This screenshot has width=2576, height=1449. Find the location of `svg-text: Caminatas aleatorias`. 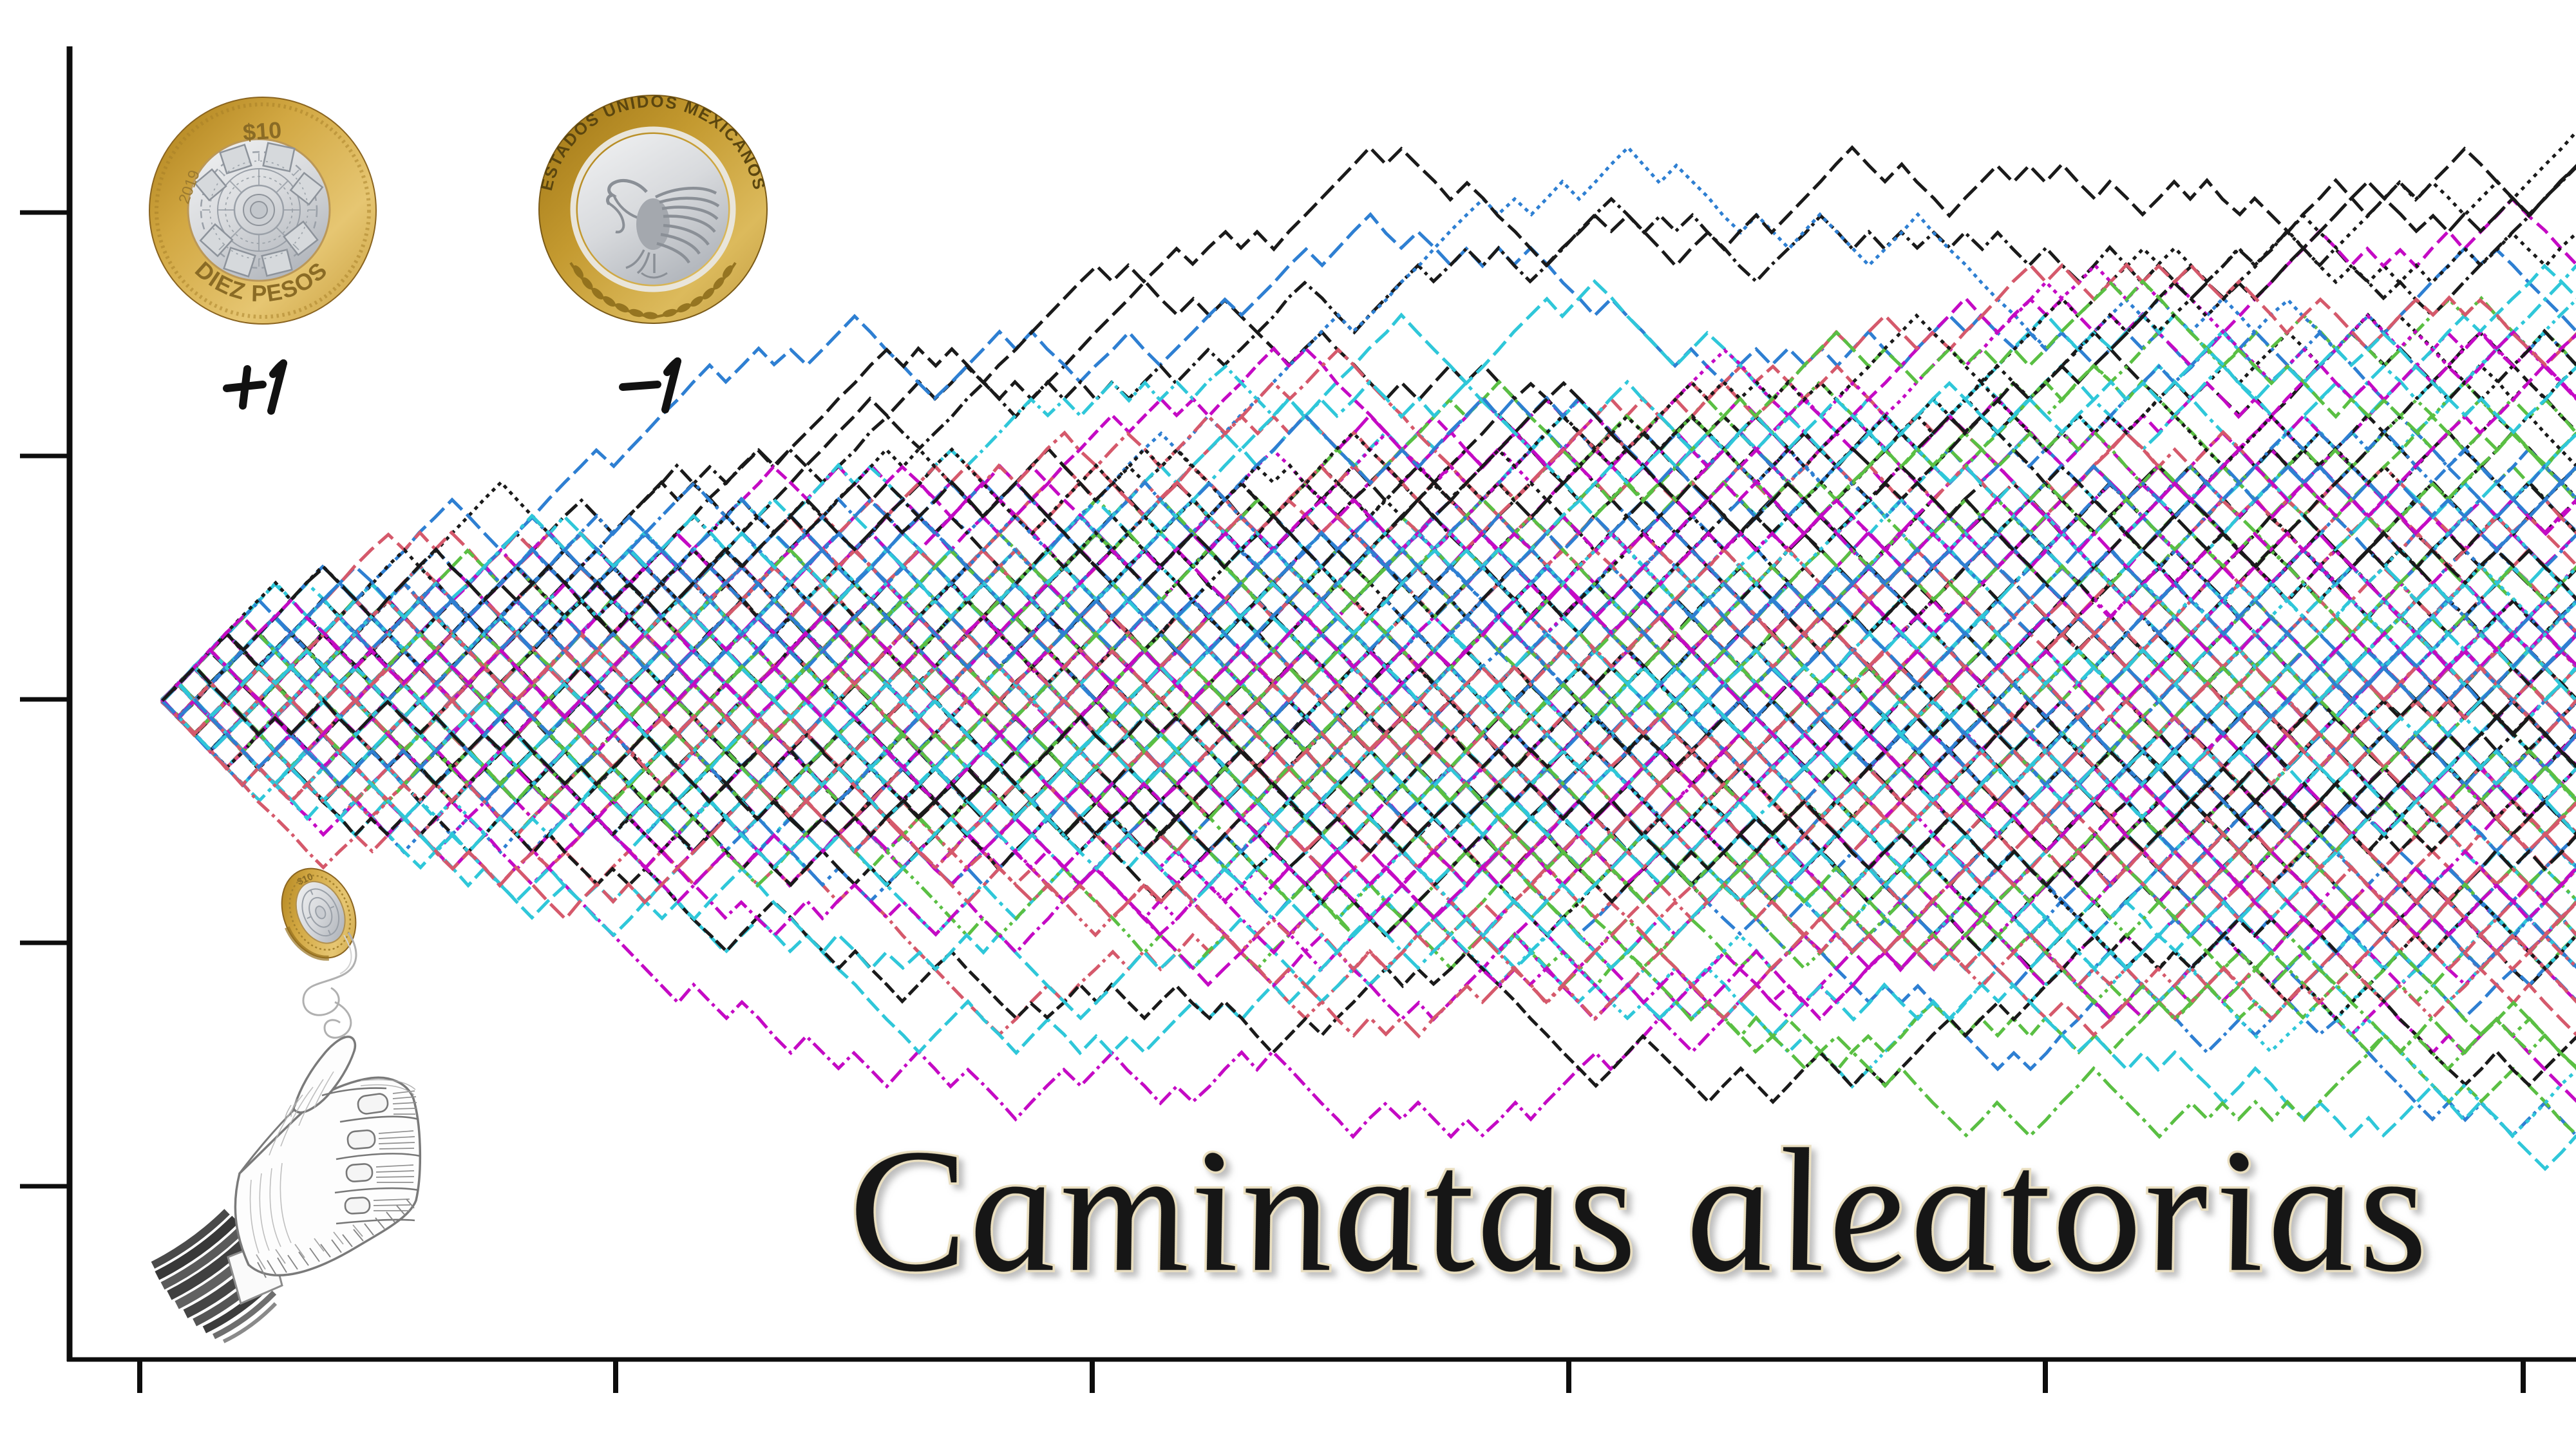

svg-text: Caminatas aleatorias is located at coordinates (1636, 1210).